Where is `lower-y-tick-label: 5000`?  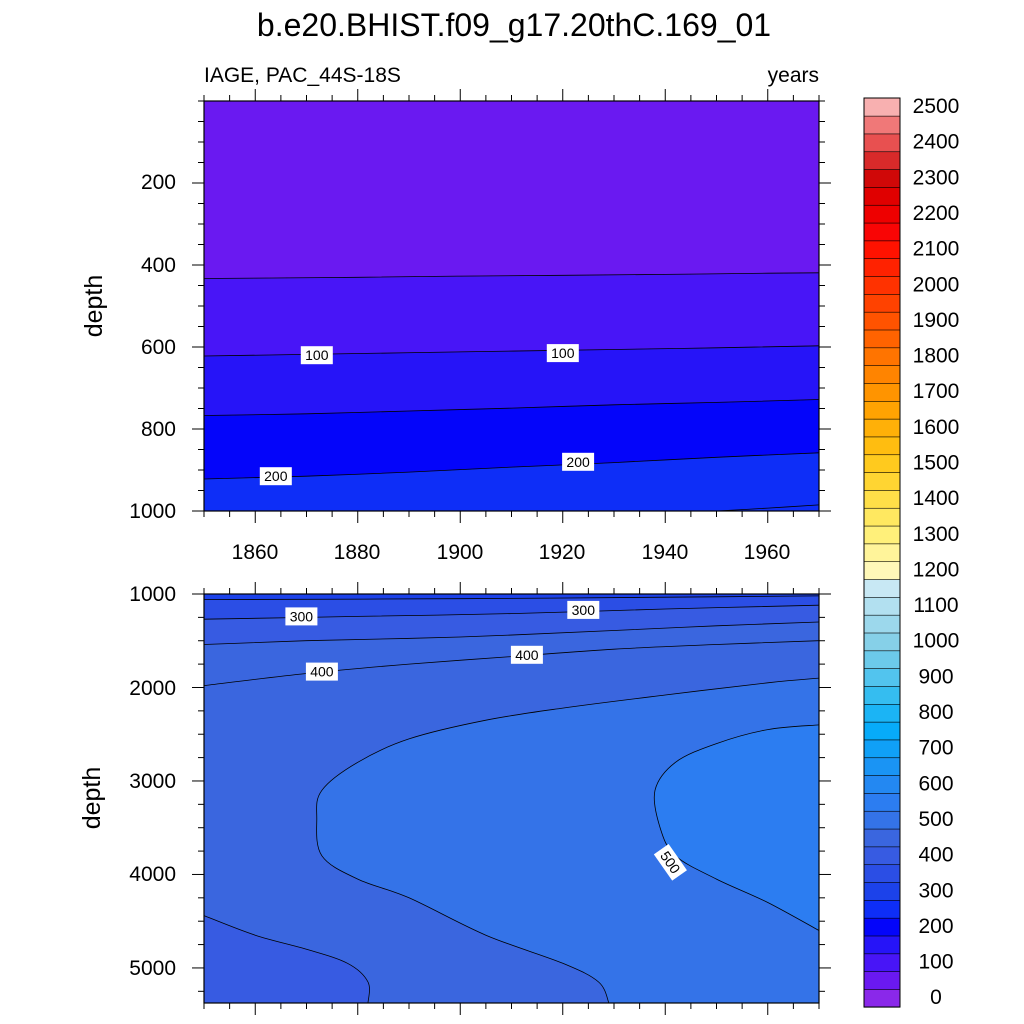
lower-y-tick-label: 5000 is located at coordinates (152, 968).